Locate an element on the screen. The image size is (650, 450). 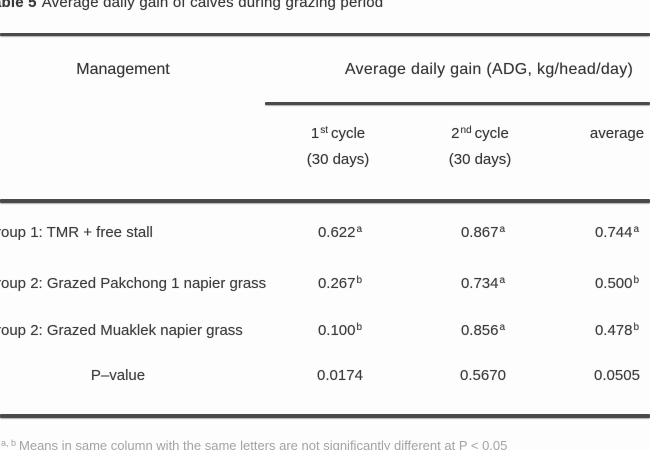
value: 0.856 is located at coordinates (479, 330).